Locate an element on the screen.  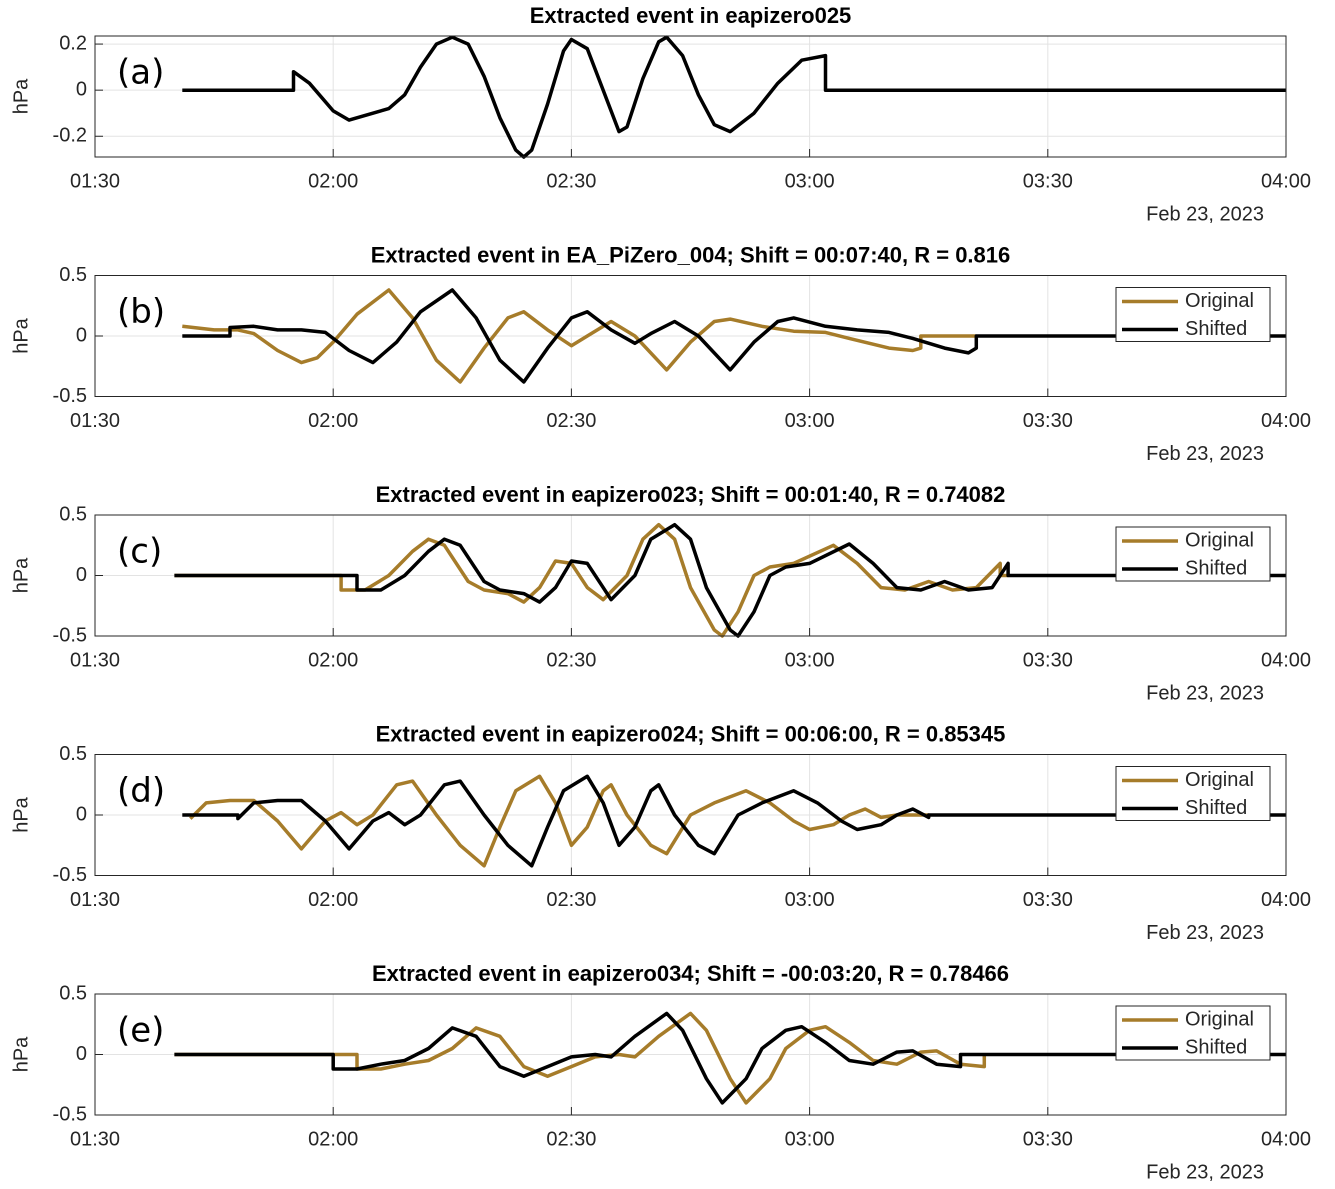
plot-area is located at coordinates (690, 96).